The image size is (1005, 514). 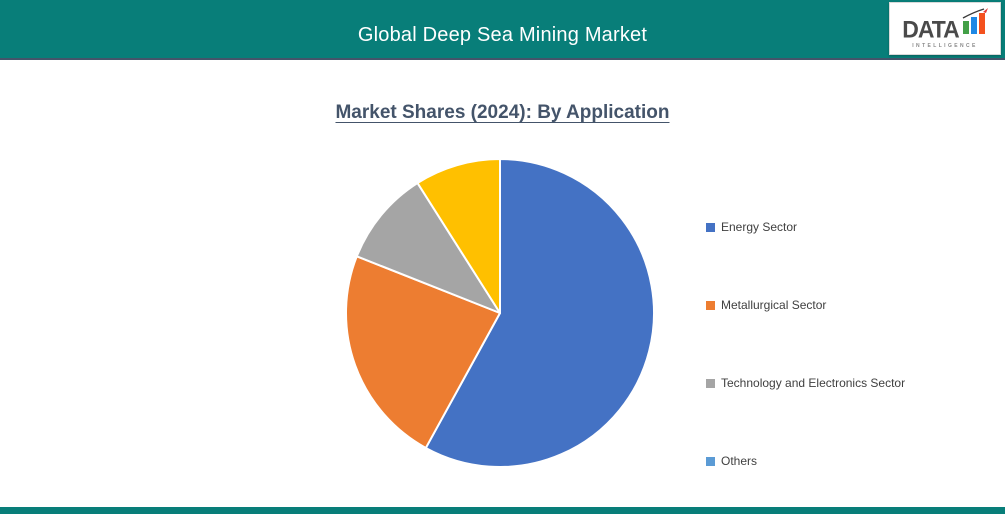 What do you see at coordinates (502, 59) in the screenshot?
I see `header-divider` at bounding box center [502, 59].